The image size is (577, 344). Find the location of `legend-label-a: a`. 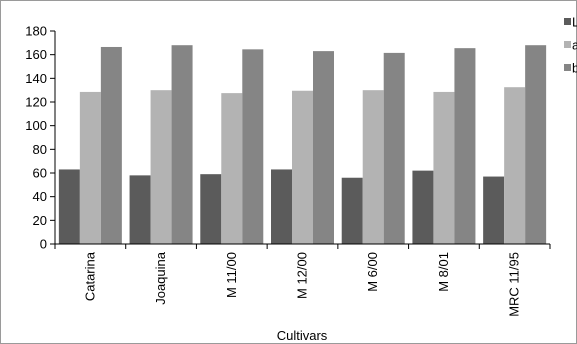

legend-label-a: a is located at coordinates (574, 45).